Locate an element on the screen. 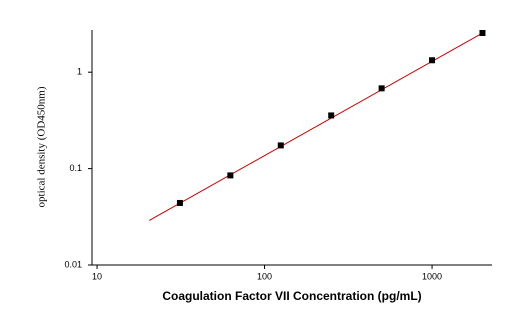 The width and height of the screenshot is (524, 319). y-axis-label: optical density (OD450nm) is located at coordinates (42, 146).